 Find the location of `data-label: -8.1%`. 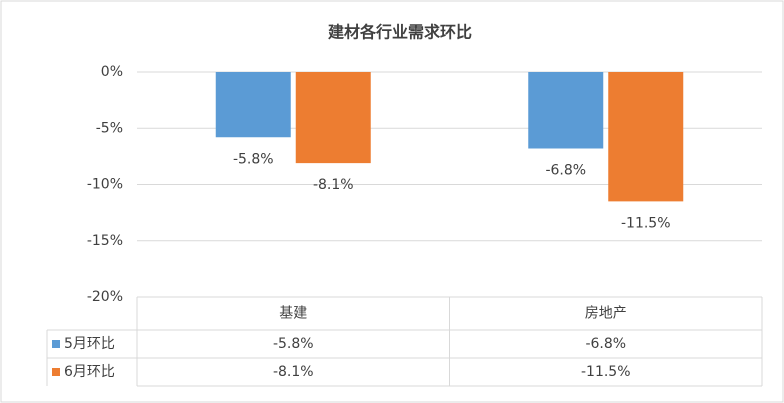

data-label: -8.1% is located at coordinates (333, 185).